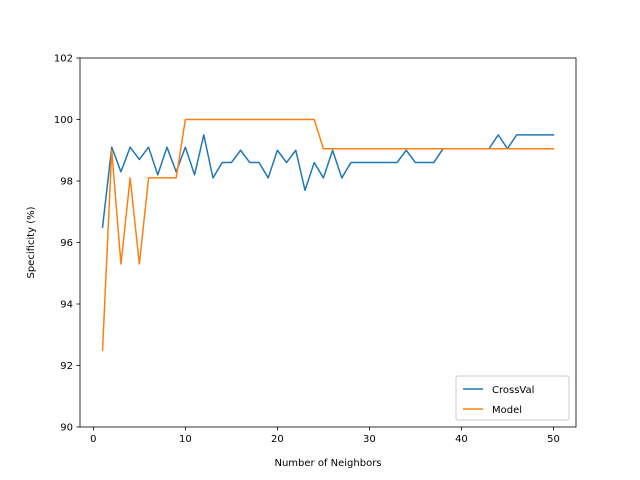  Describe the element at coordinates (63, 59) in the screenshot. I see `y-tick-label: 102` at that location.